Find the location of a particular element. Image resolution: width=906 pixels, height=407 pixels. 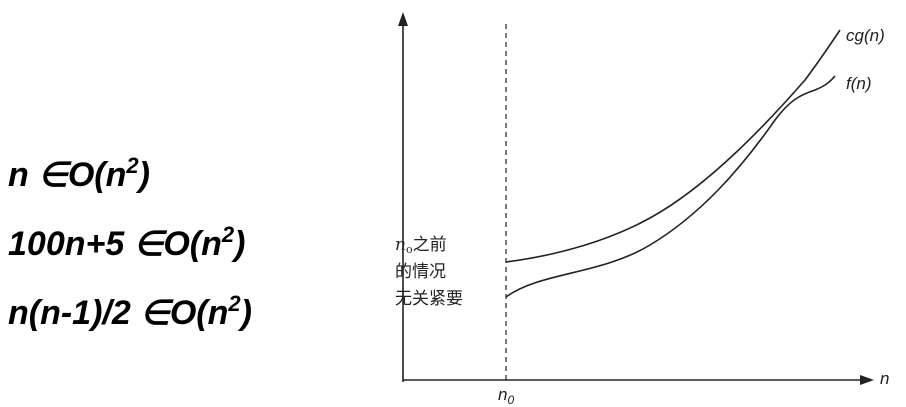

note-line: no之前 is located at coordinates (421, 245).